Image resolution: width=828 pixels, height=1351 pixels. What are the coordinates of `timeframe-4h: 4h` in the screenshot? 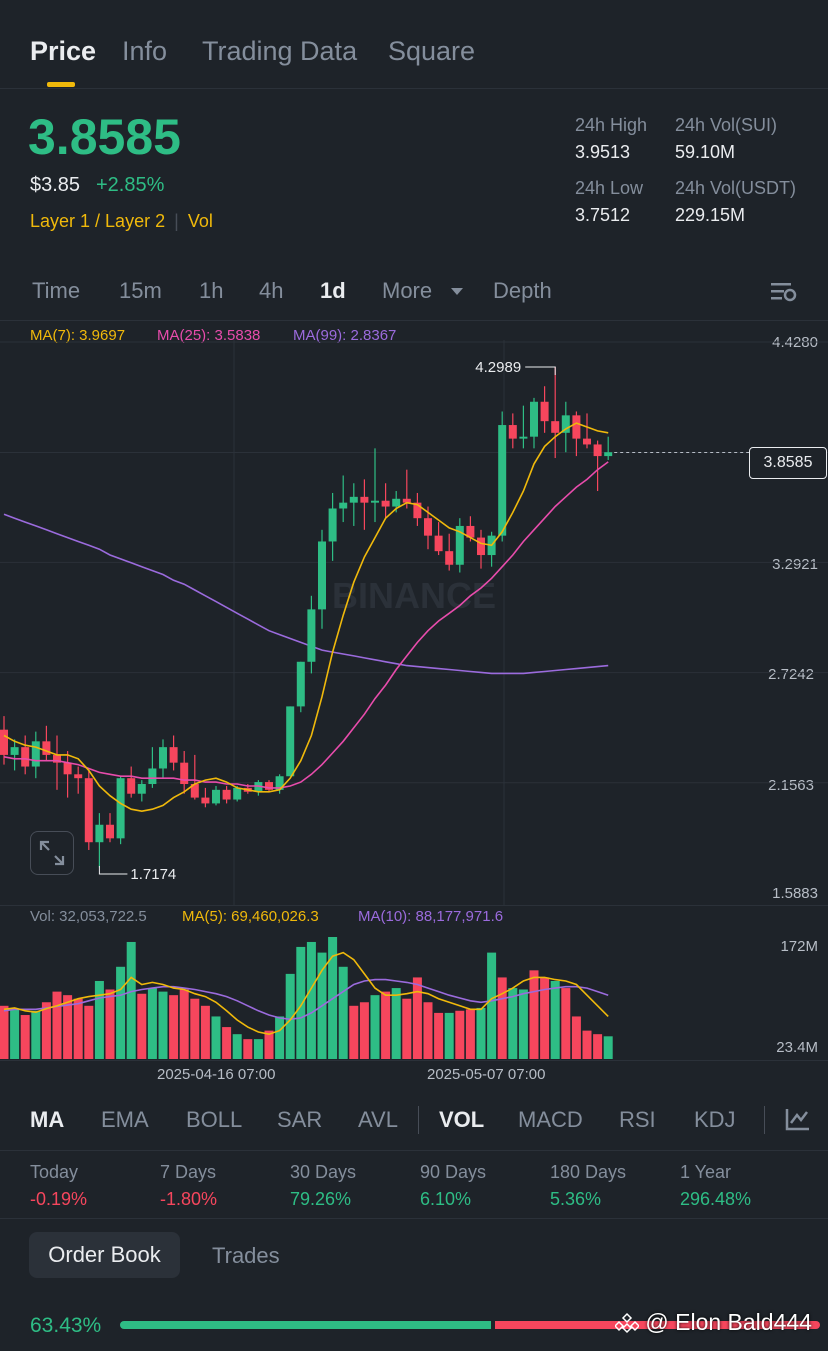 It's located at (271, 290).